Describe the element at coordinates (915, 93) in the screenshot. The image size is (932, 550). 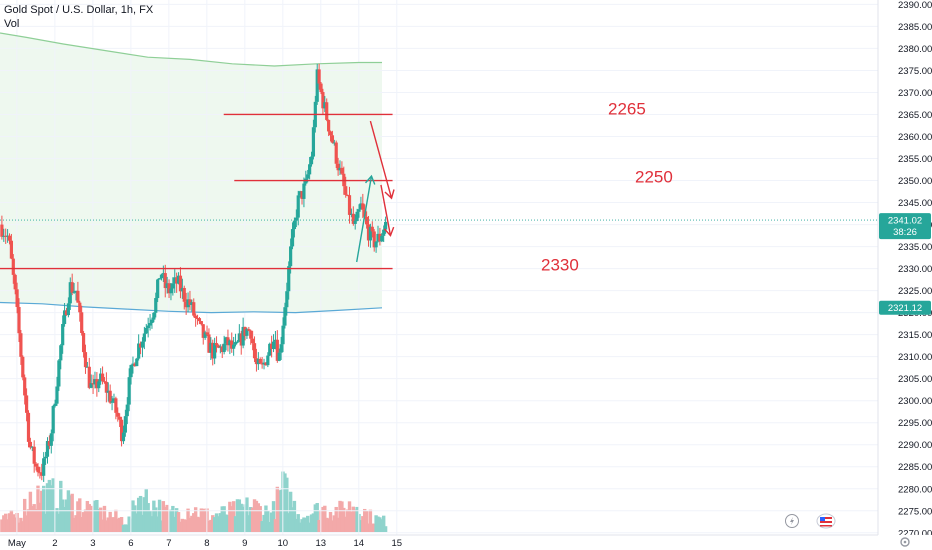
I see `price-tick-label: 2370.00` at that location.